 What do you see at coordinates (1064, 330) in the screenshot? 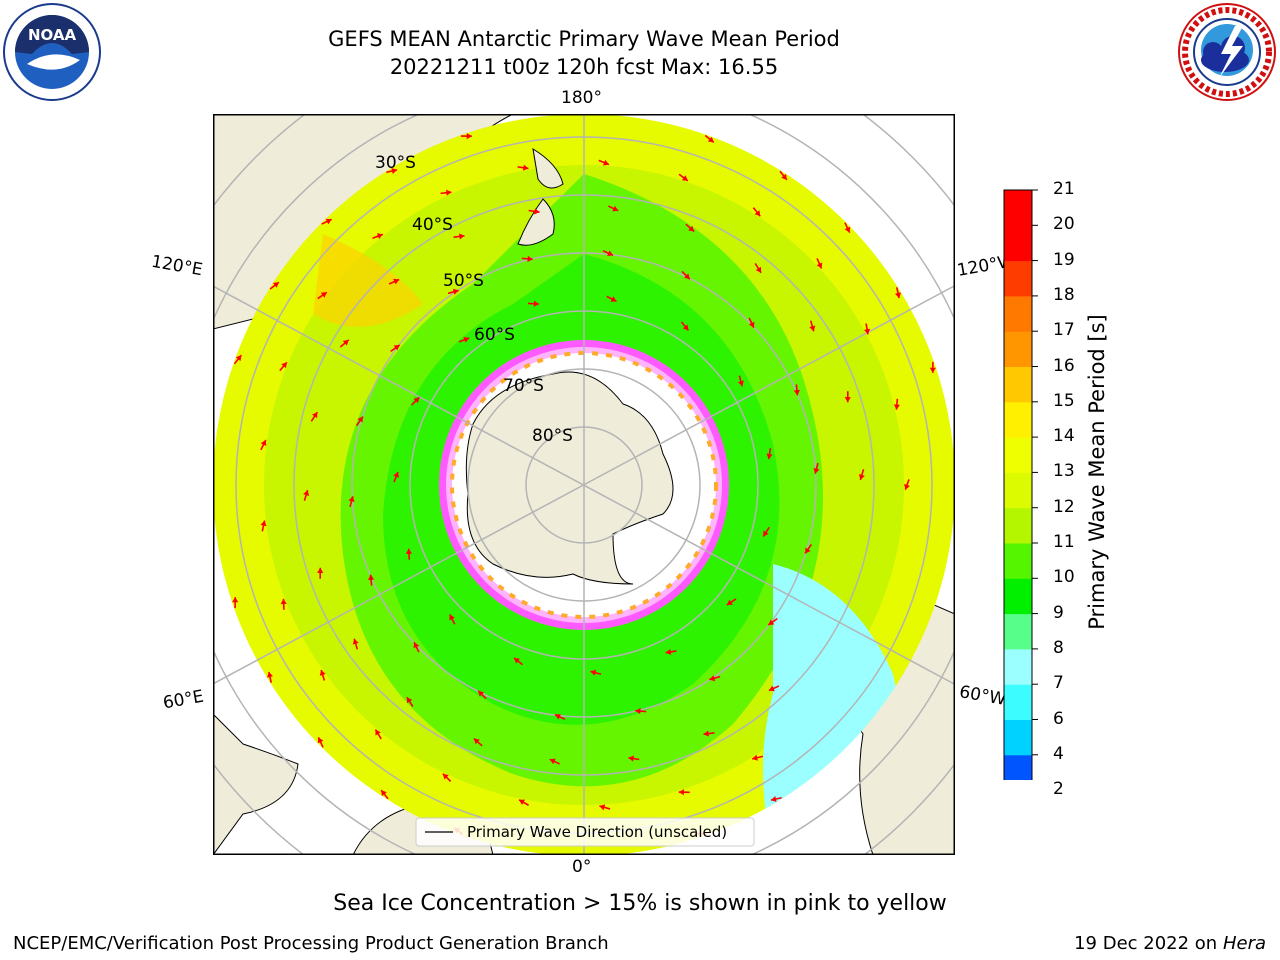
I see `colorbar-tick-label: 17` at bounding box center [1064, 330].